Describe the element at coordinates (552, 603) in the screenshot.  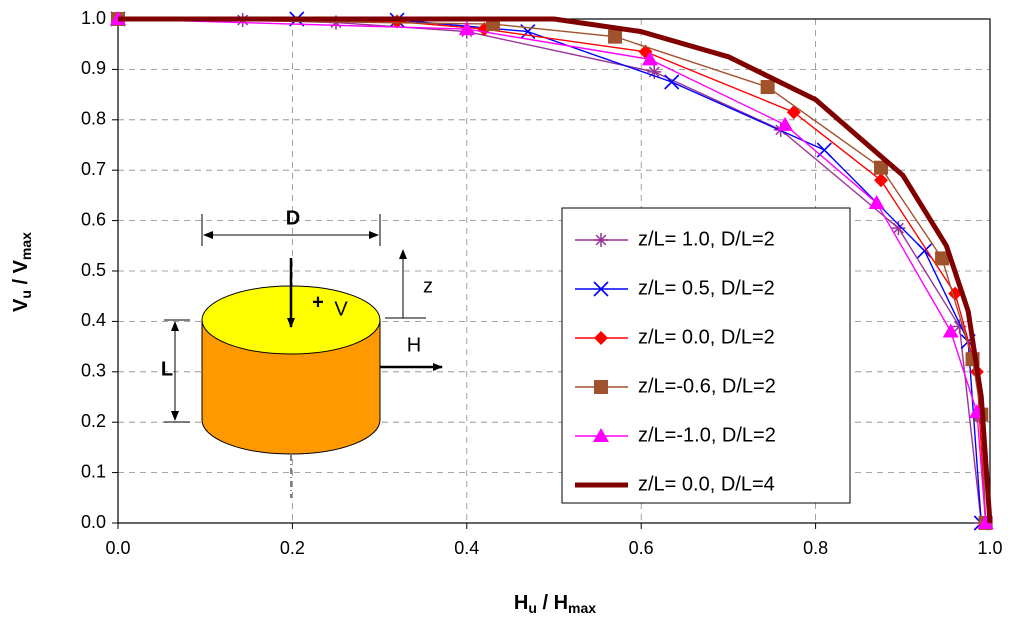
I see `x-title-part: / H` at that location.